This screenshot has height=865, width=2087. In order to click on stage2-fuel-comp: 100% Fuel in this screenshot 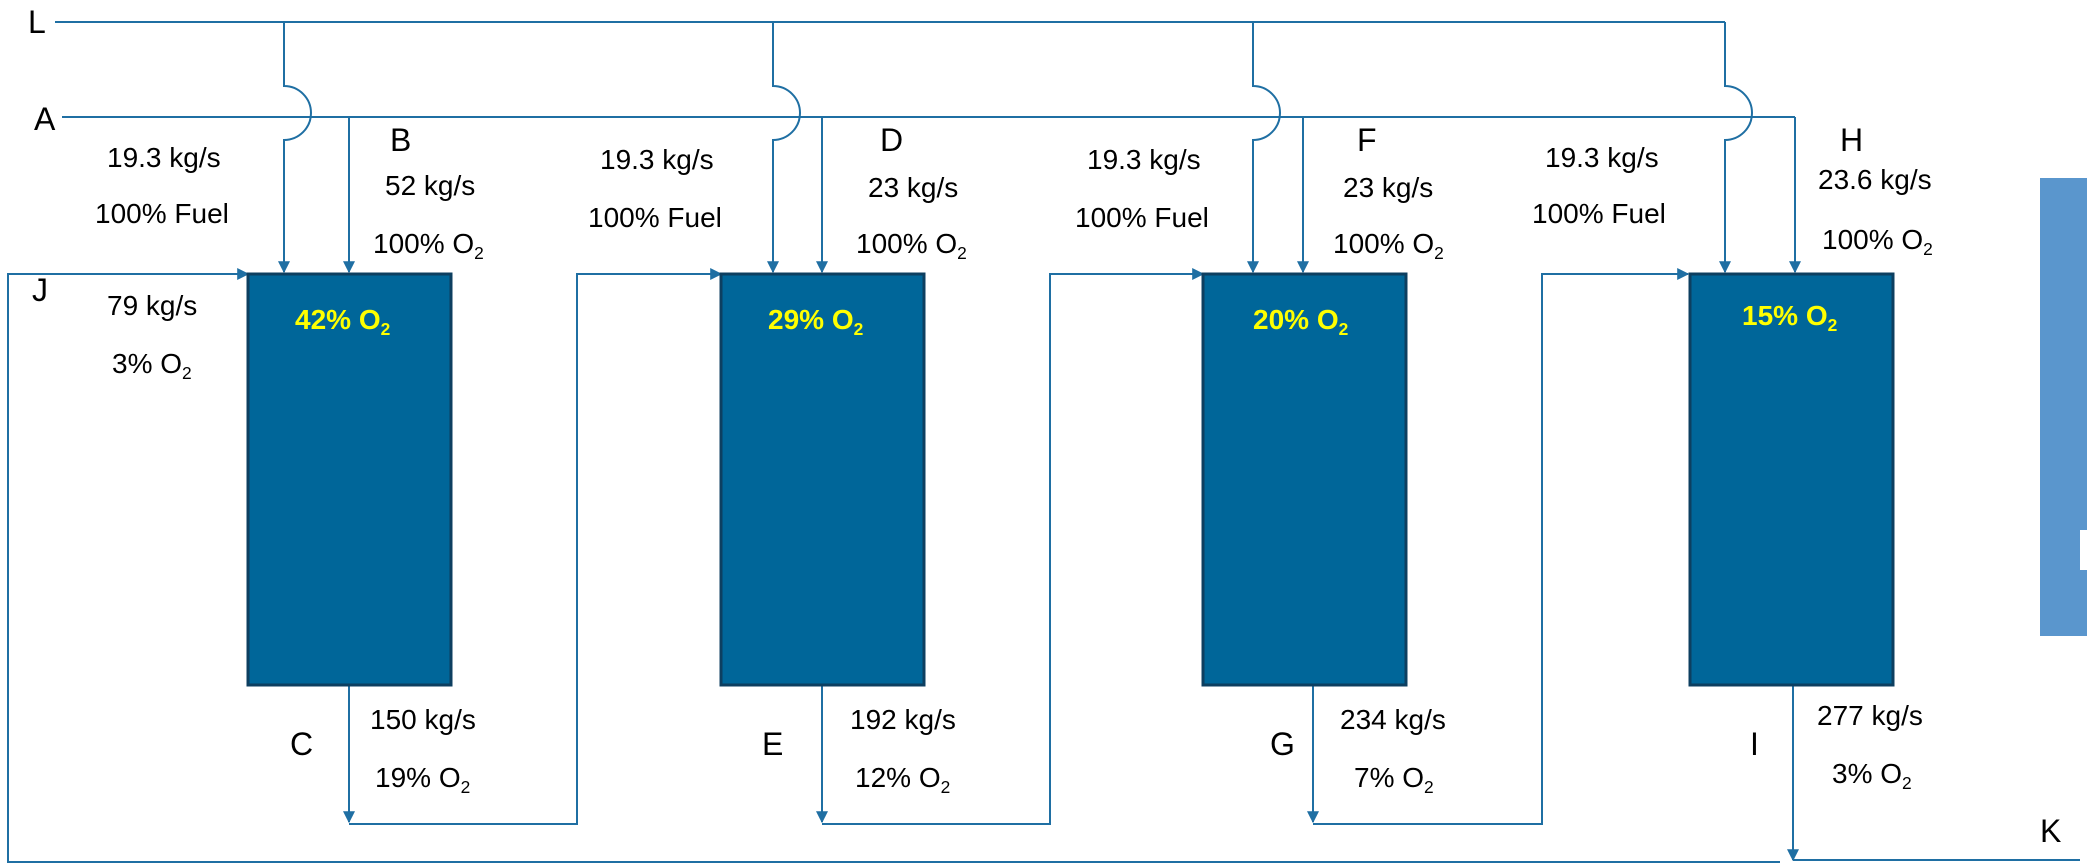, I will do `click(655, 217)`.